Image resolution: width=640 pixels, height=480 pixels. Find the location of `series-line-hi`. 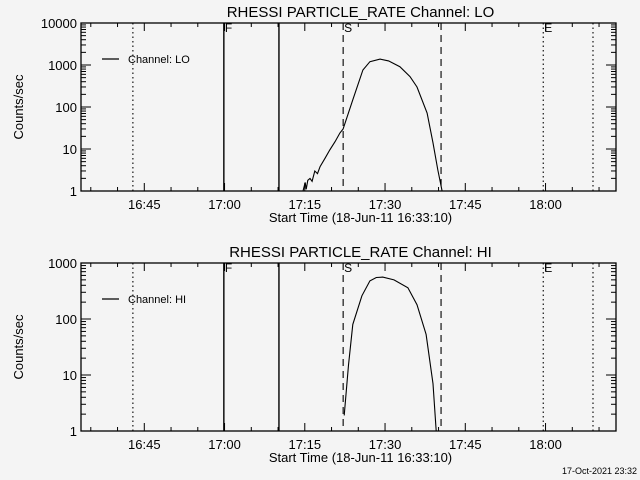

series-line-hi is located at coordinates (390, 354).